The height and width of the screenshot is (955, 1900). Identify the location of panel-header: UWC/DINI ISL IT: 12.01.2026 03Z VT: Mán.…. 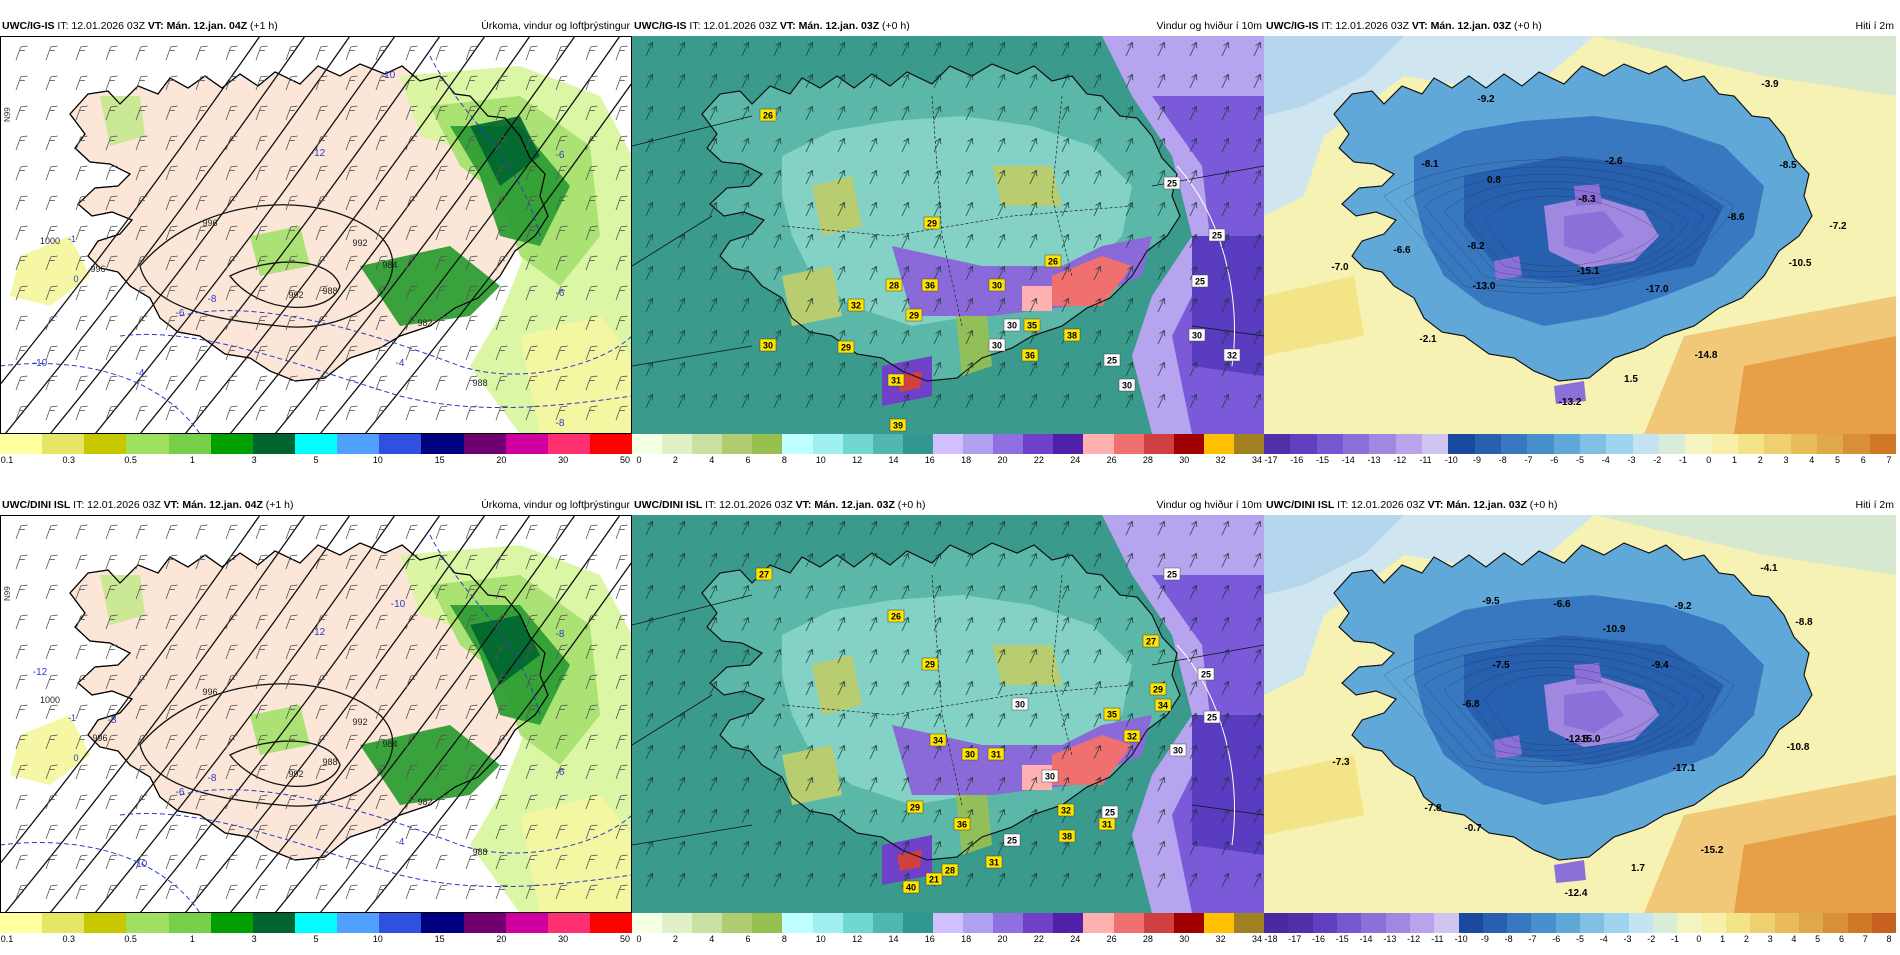
(948, 505).